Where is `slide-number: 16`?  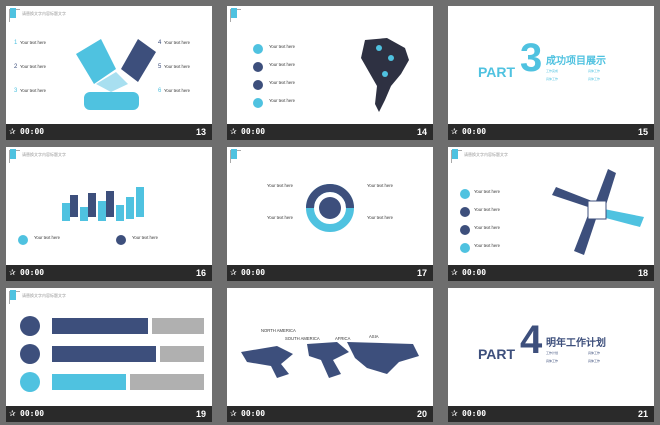 slide-number: 16 is located at coordinates (200, 273).